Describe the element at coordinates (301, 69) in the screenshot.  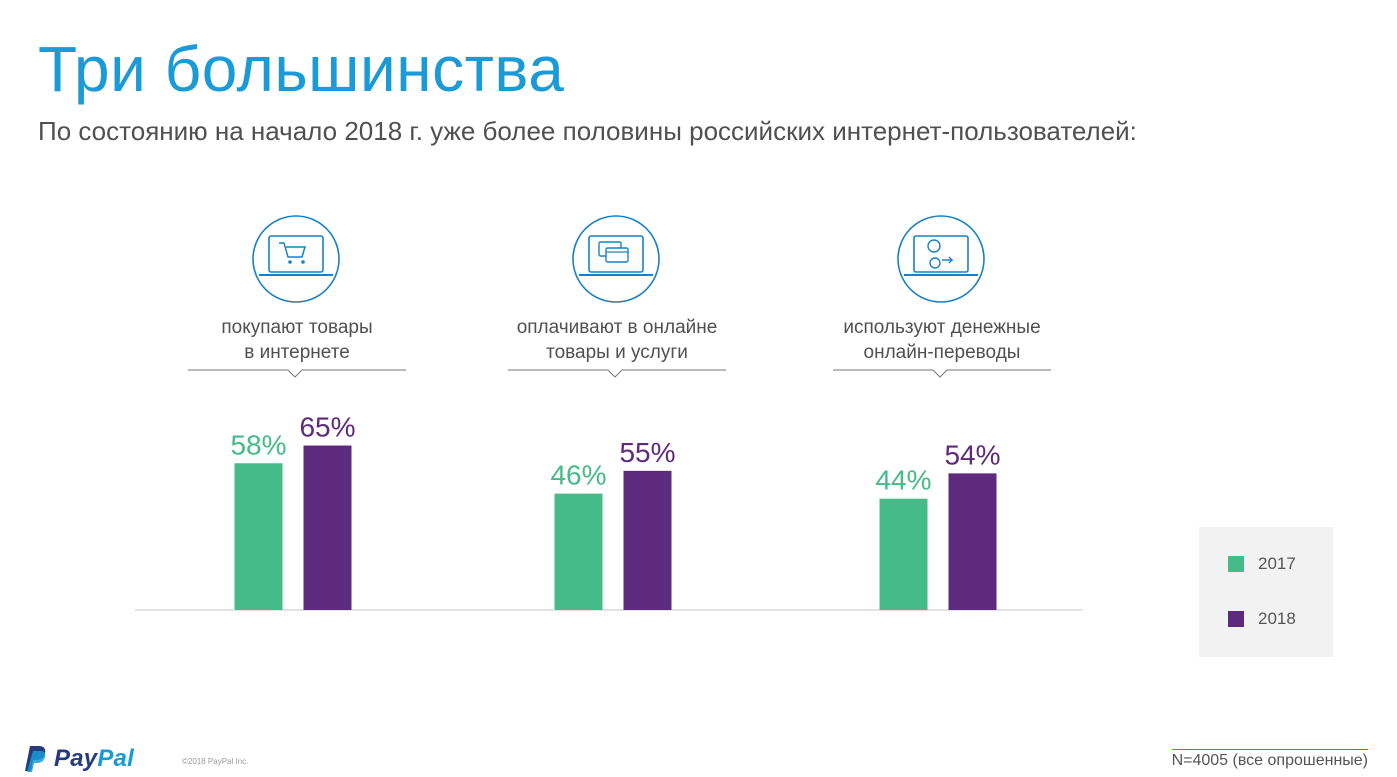
I see `page-title: Три большинства` at that location.